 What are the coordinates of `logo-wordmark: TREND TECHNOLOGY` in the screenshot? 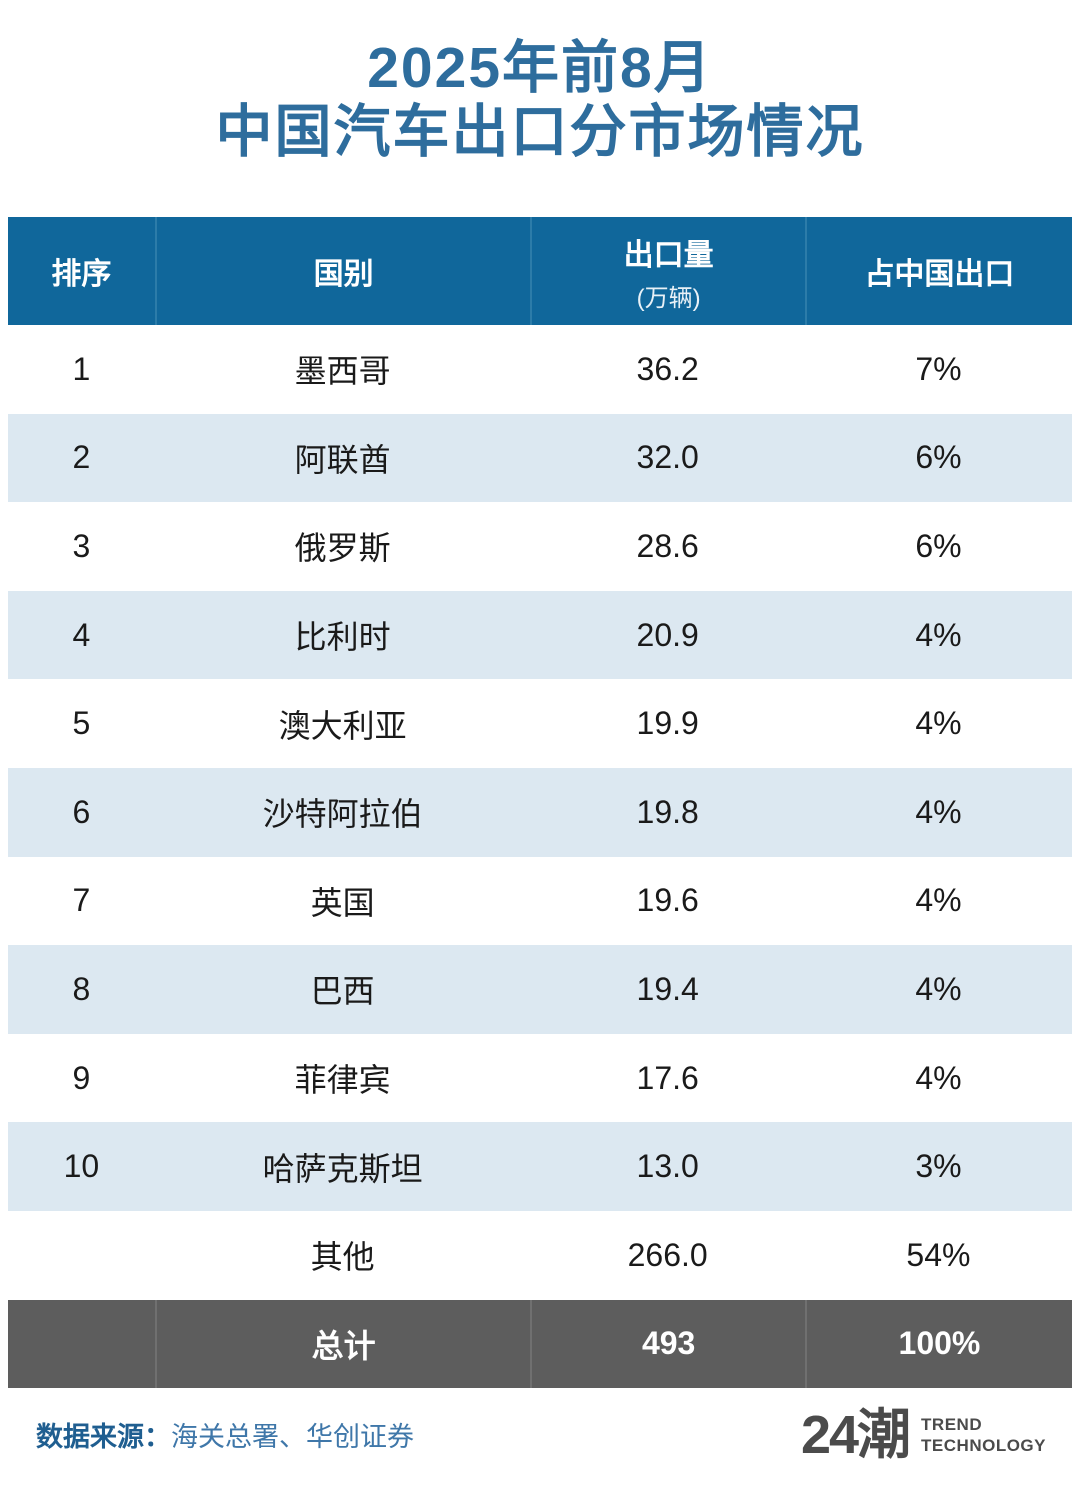 It's located at (983, 1435).